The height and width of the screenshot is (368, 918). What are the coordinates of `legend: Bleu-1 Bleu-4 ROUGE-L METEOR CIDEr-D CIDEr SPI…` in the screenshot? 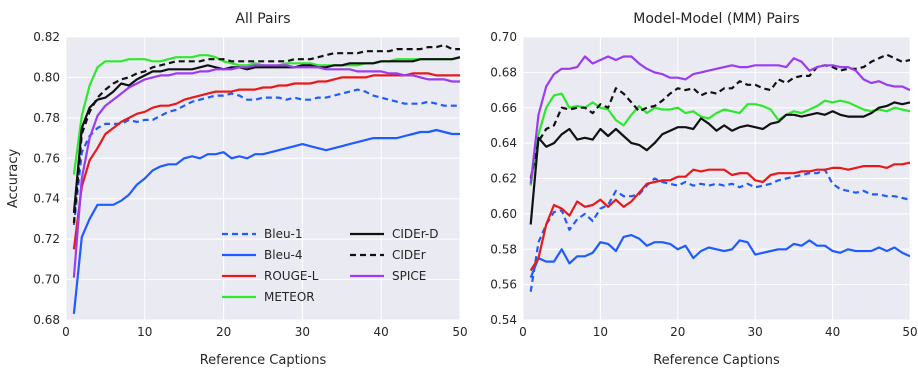 It's located at (330, 265).